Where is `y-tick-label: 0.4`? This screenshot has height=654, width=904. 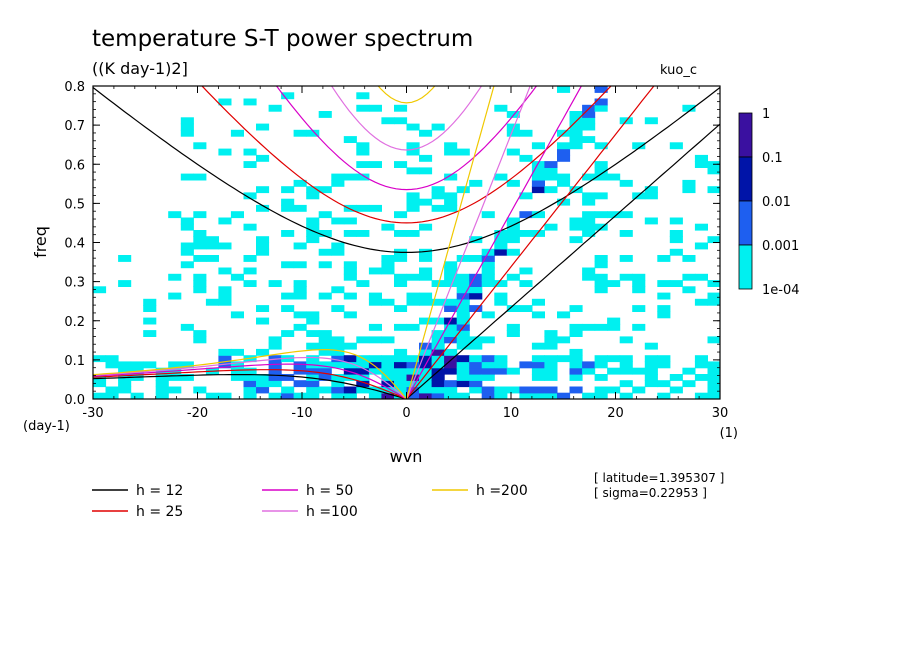
y-tick-label: 0.4 is located at coordinates (74, 244).